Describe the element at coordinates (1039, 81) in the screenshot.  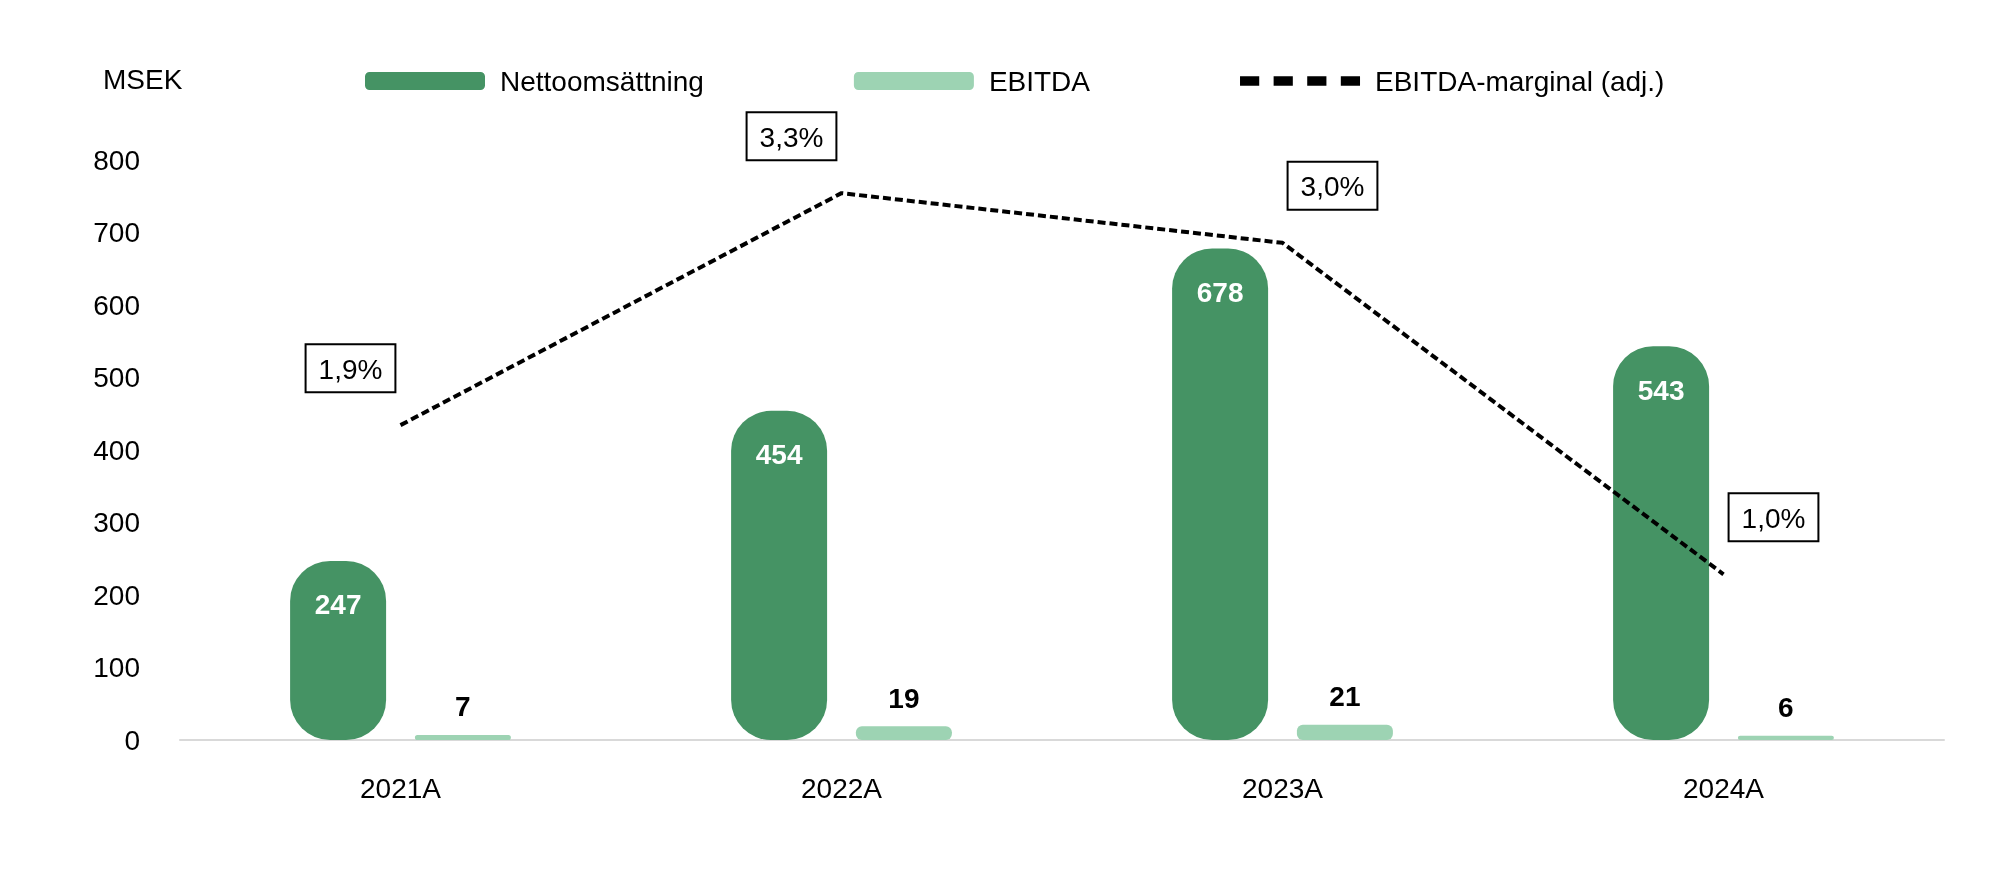
I see `legend-label: EBITDA` at that location.